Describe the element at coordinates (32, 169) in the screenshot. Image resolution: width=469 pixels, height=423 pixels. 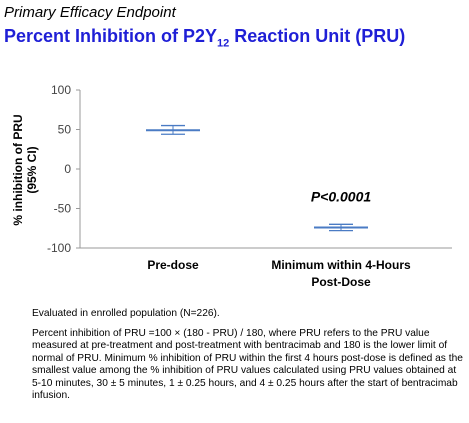
I see `y-axis-label-line2: (95% CI)` at that location.